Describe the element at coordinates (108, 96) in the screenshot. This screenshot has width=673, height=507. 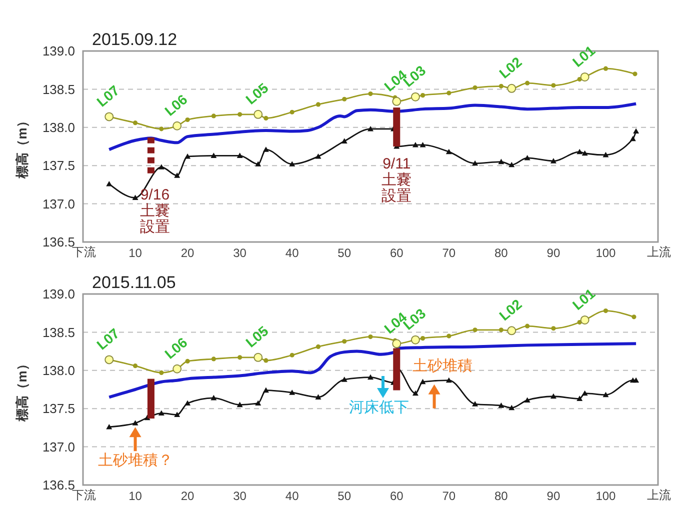
I see `data-label: L07` at that location.